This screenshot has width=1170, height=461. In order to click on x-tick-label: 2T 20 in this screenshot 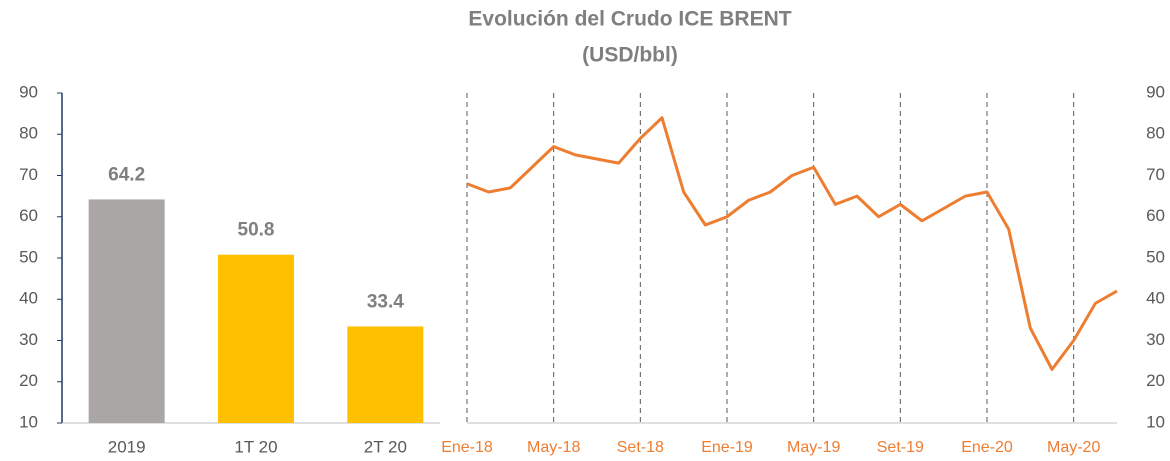, I will do `click(385, 446)`.